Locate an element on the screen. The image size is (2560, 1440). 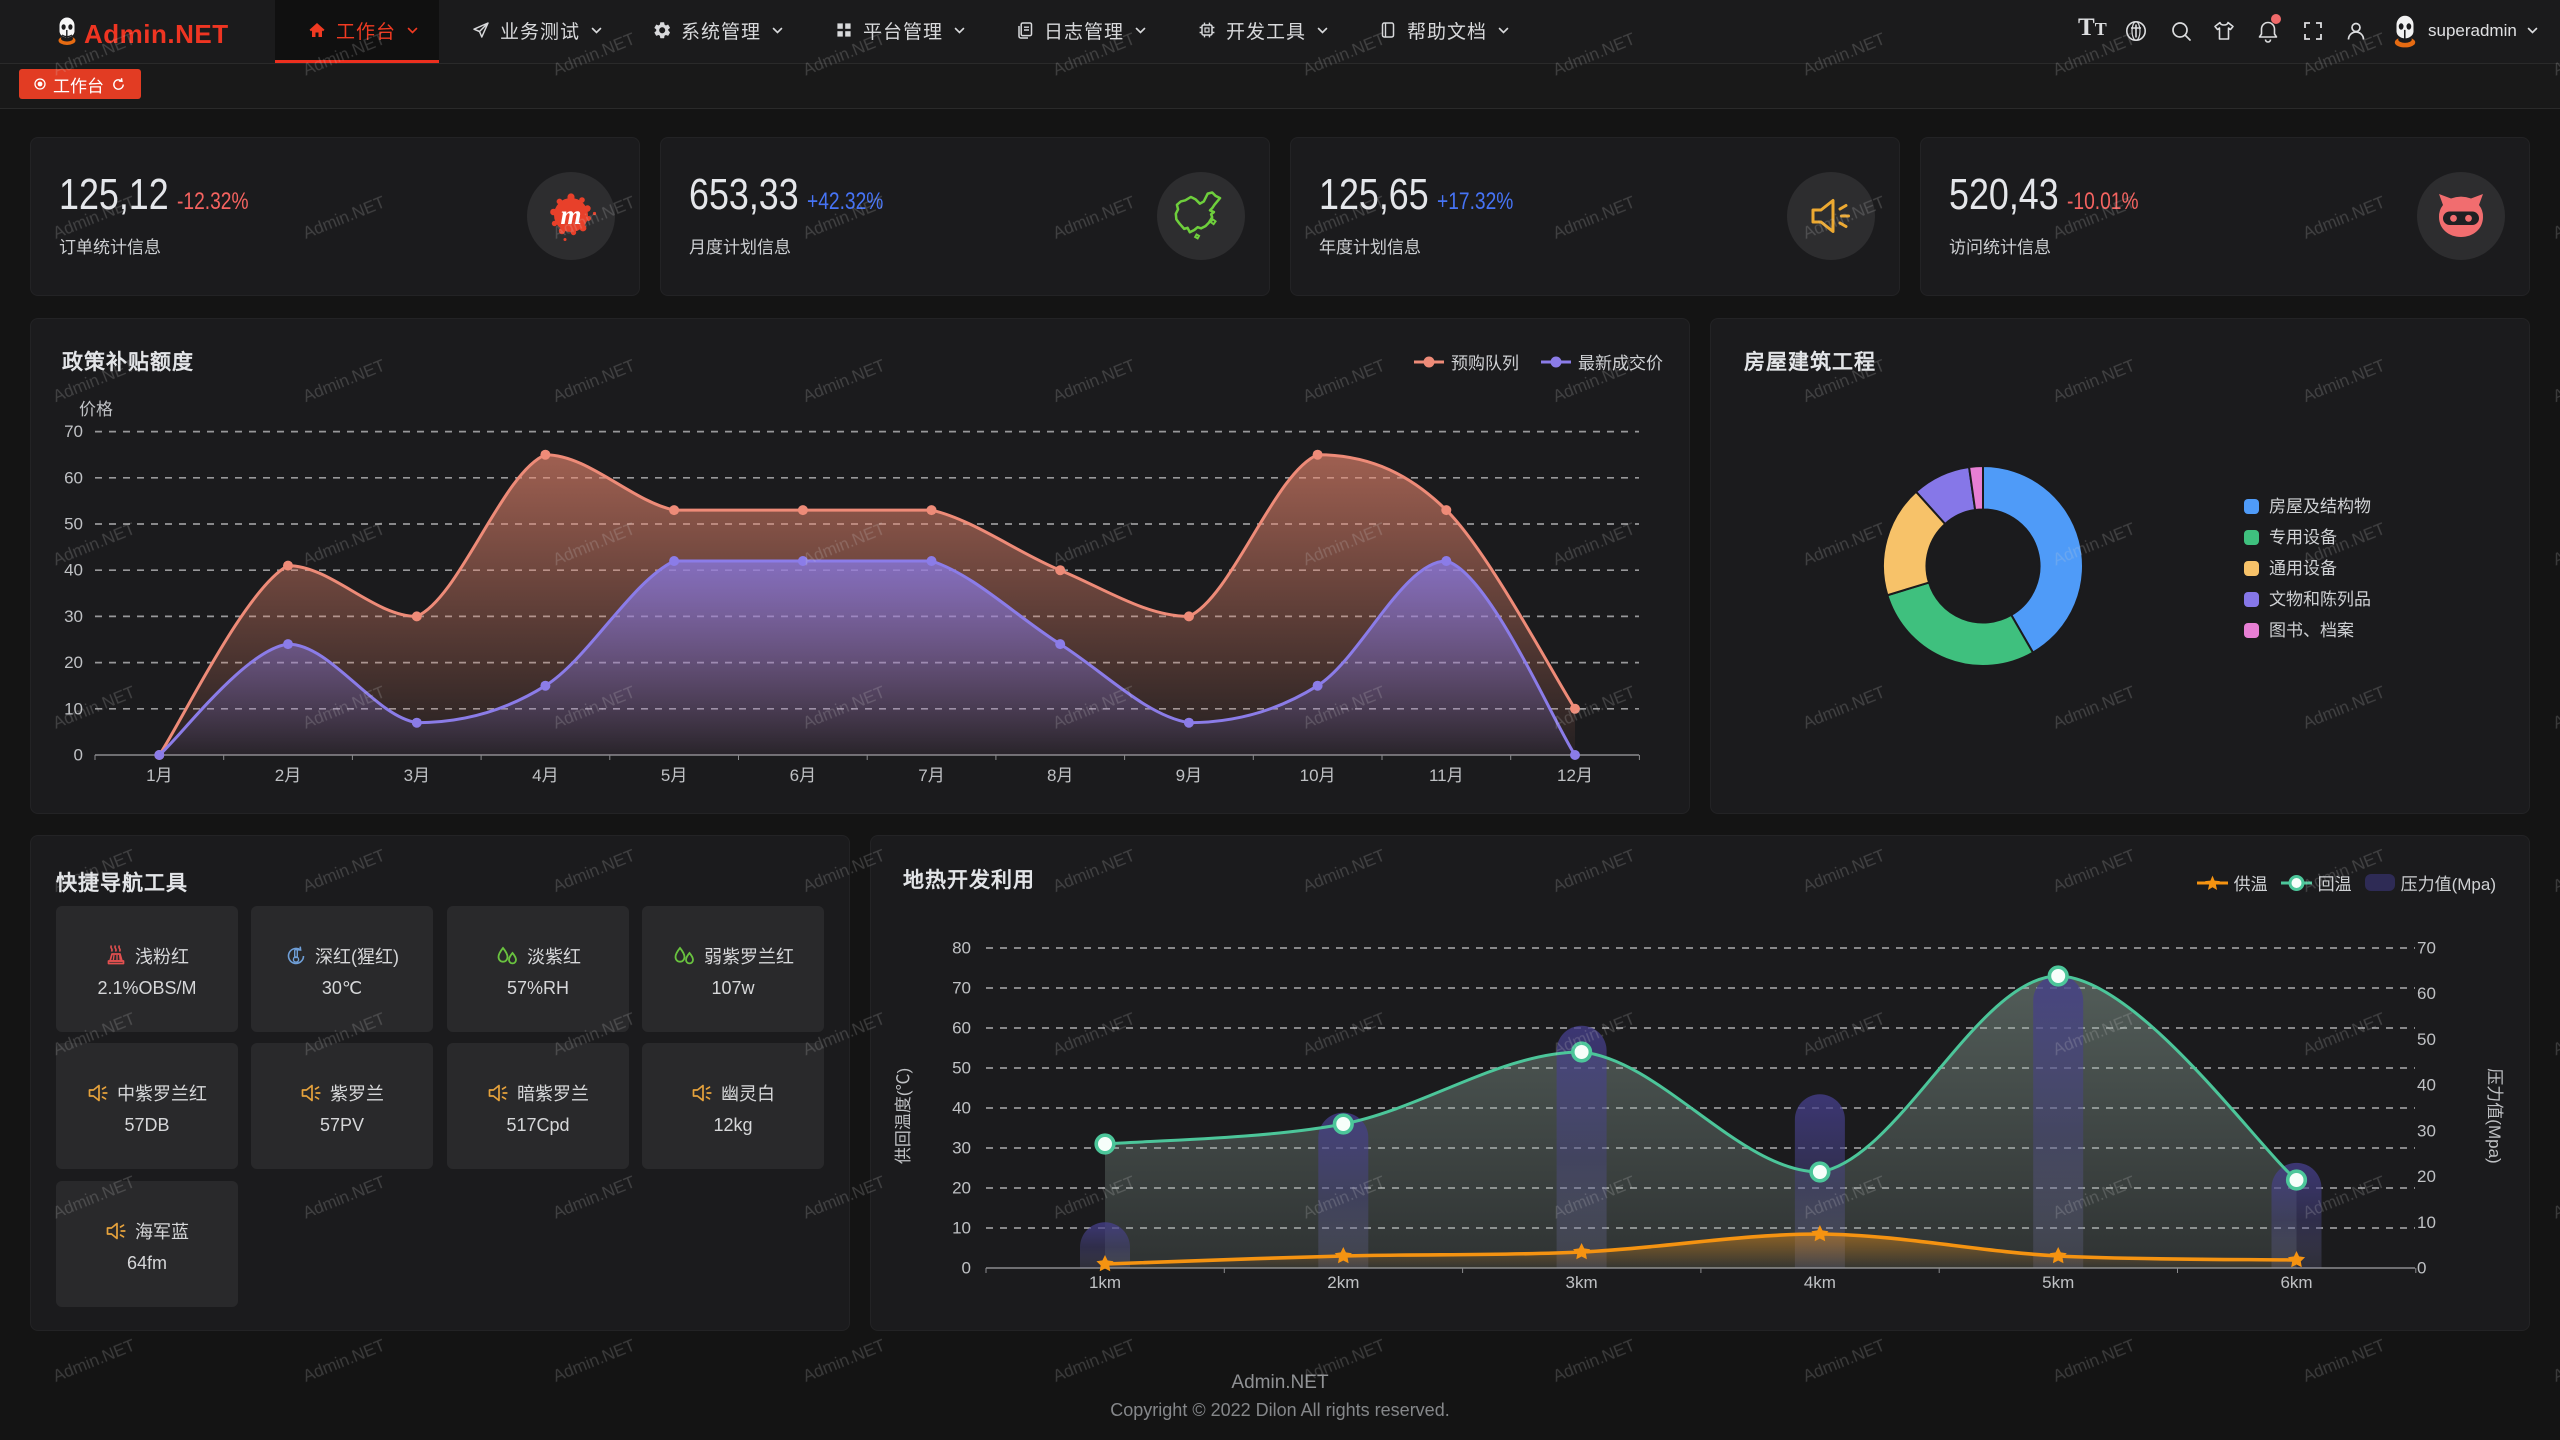
svg-text: 1km is located at coordinates (1105, 1282).